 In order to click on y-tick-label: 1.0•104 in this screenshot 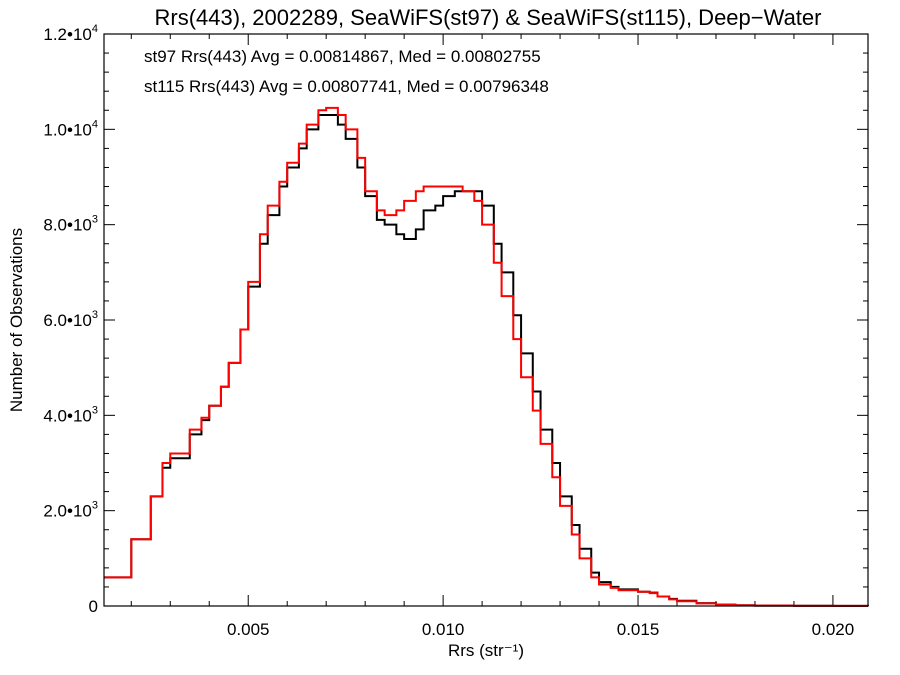, I will do `click(70, 128)`.